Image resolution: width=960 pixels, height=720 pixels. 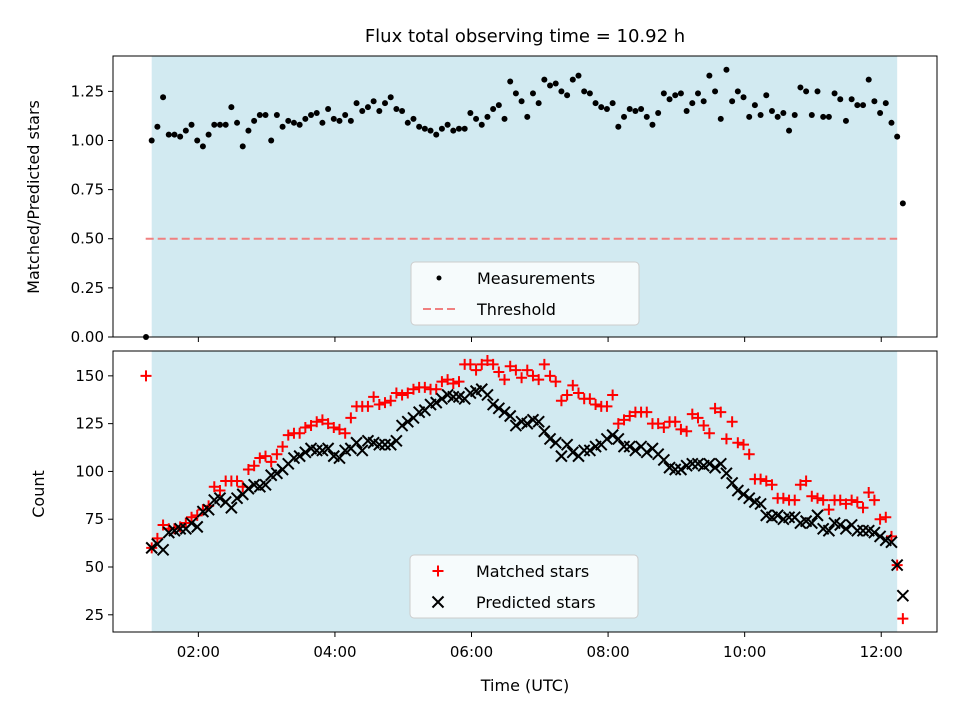 What do you see at coordinates (607, 652) in the screenshot?
I see `x-tick-label: 08:00` at bounding box center [607, 652].